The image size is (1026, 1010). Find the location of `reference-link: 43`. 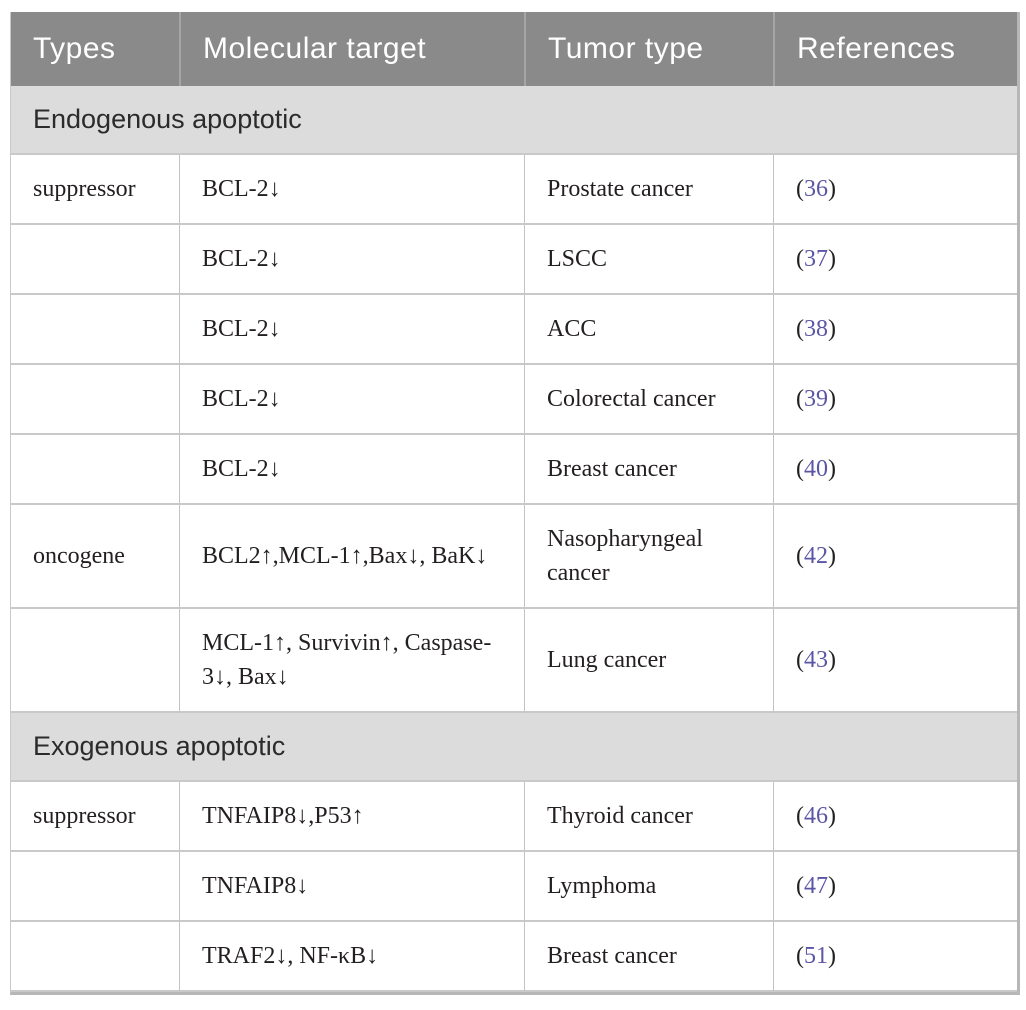

reference-link: 43 is located at coordinates (816, 660).